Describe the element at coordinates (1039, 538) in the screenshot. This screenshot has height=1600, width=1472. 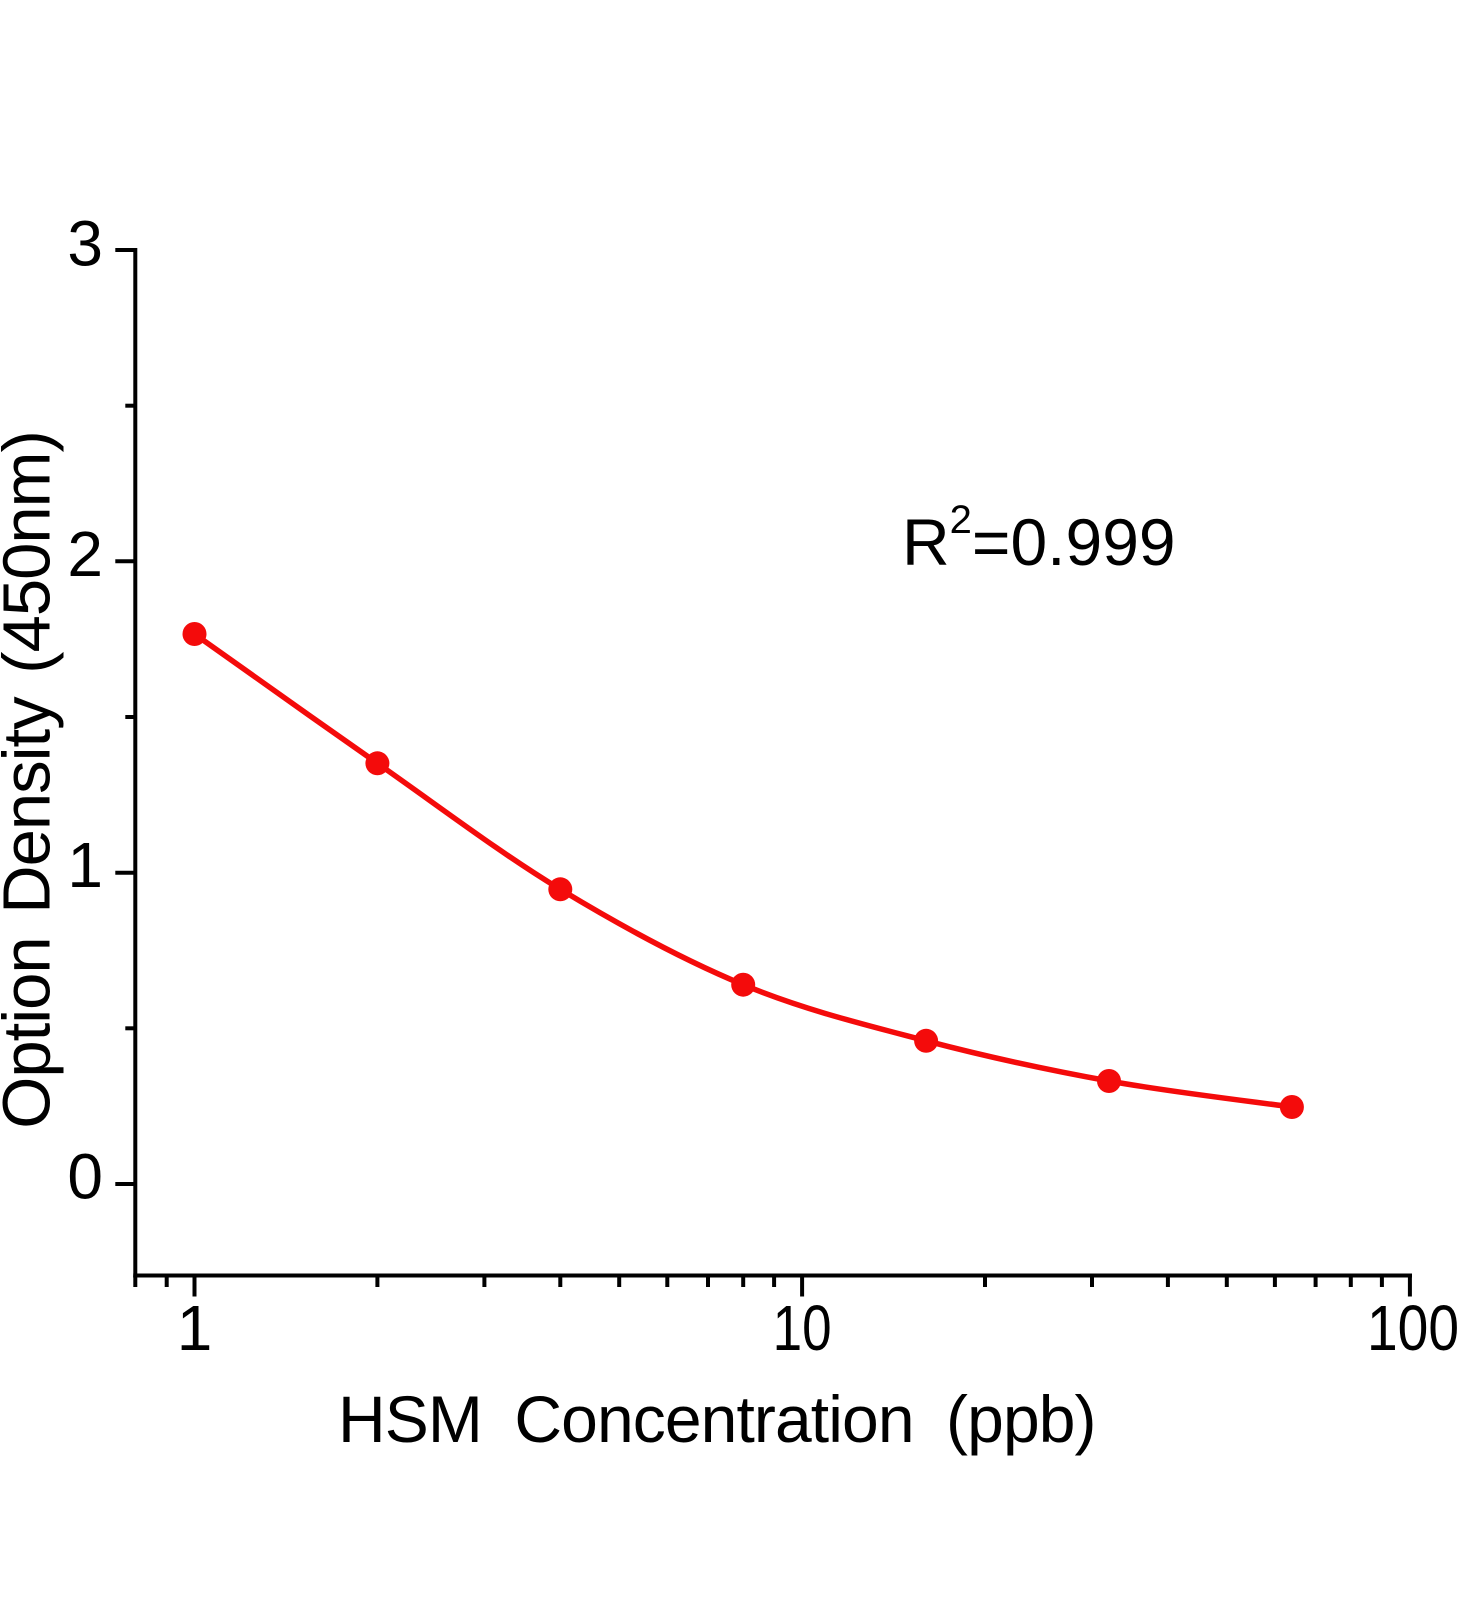
I see `svg-text: R2=0.999` at that location.